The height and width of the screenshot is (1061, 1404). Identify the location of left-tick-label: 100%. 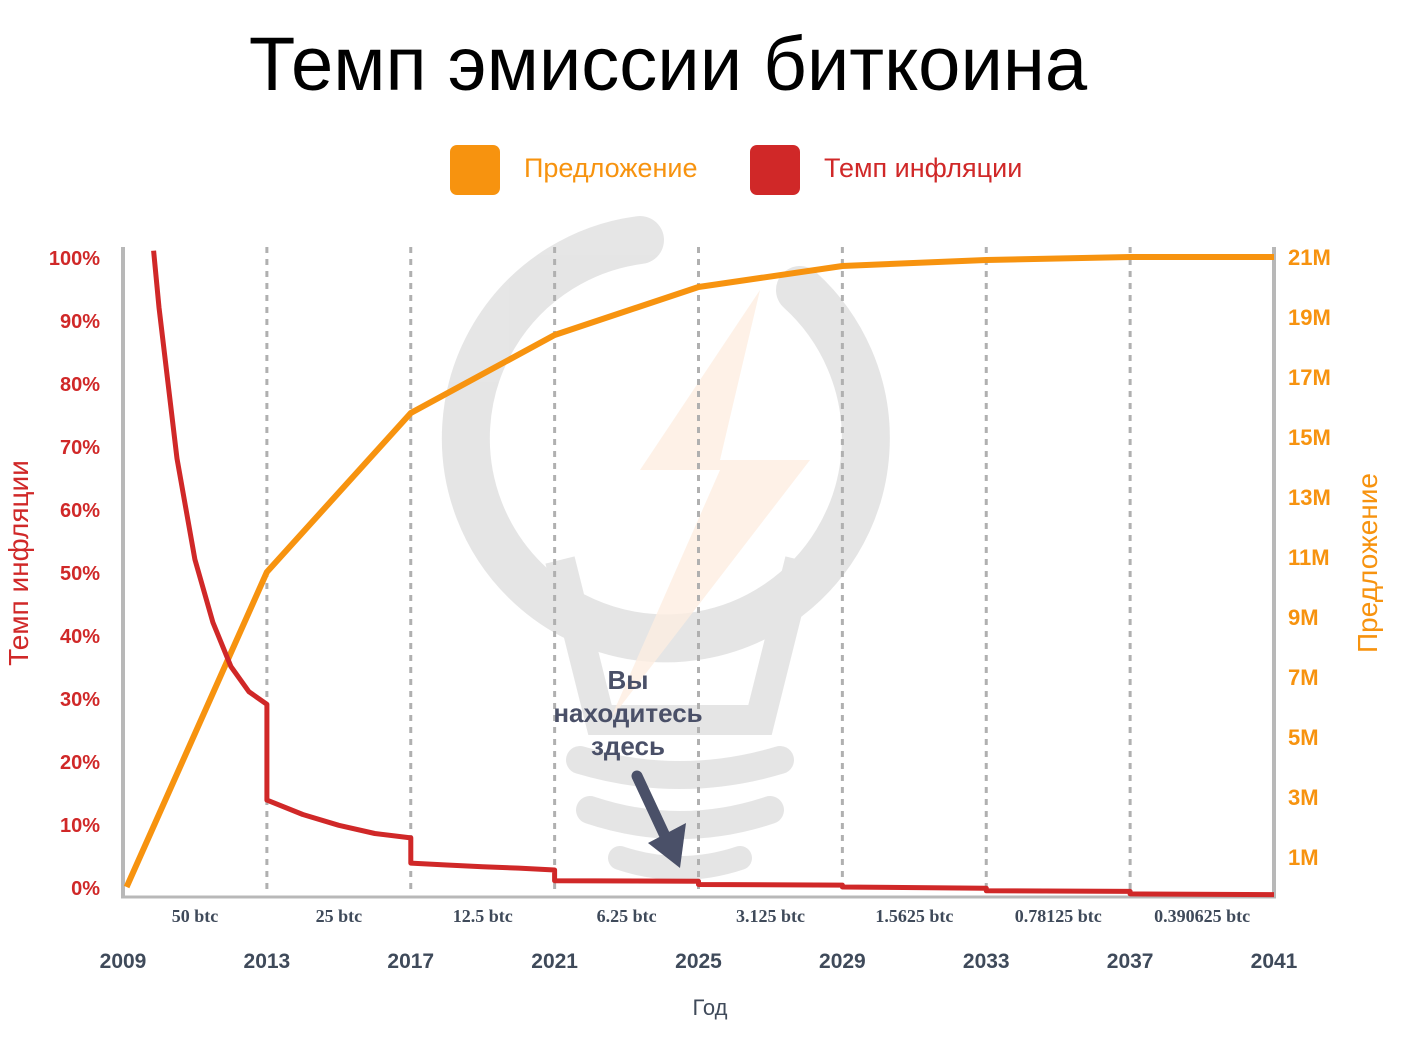
(74, 259).